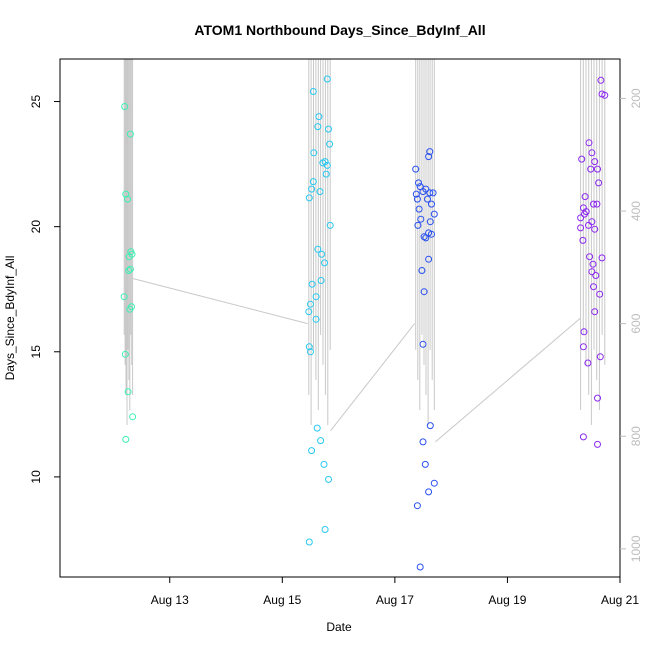 Image resolution: width=650 pixels, height=650 pixels. What do you see at coordinates (339, 627) in the screenshot?
I see `x-axis-label: Date` at bounding box center [339, 627].